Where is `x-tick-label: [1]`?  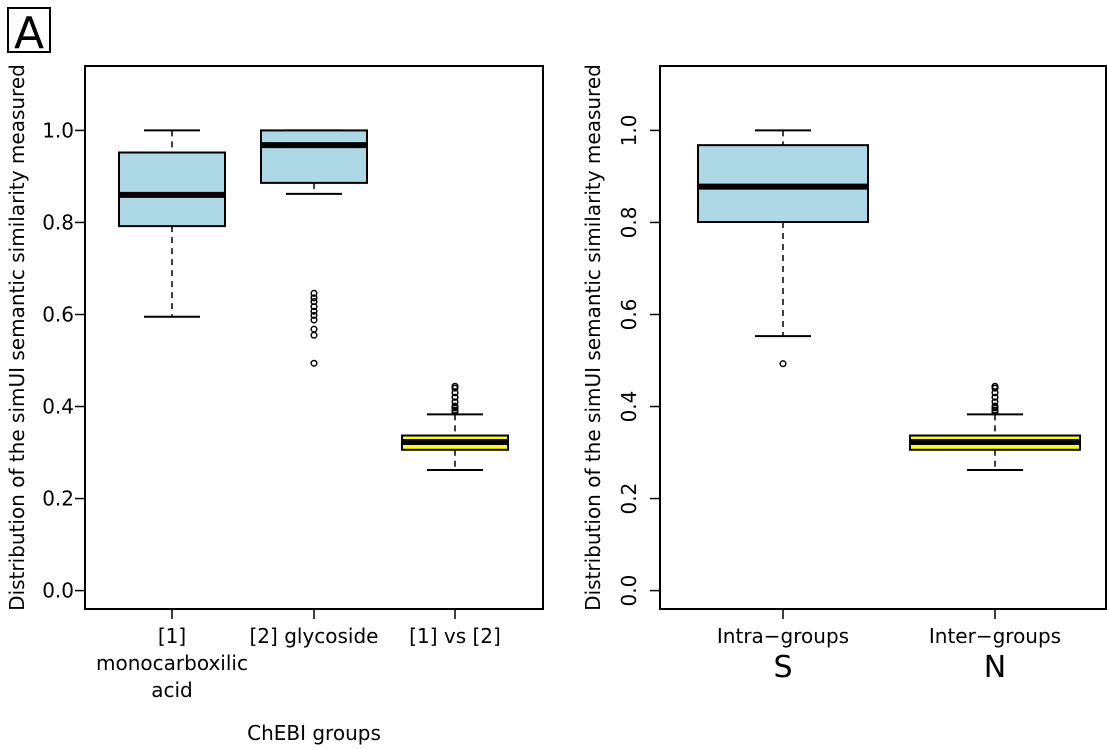 x-tick-label: [1] is located at coordinates (172, 636).